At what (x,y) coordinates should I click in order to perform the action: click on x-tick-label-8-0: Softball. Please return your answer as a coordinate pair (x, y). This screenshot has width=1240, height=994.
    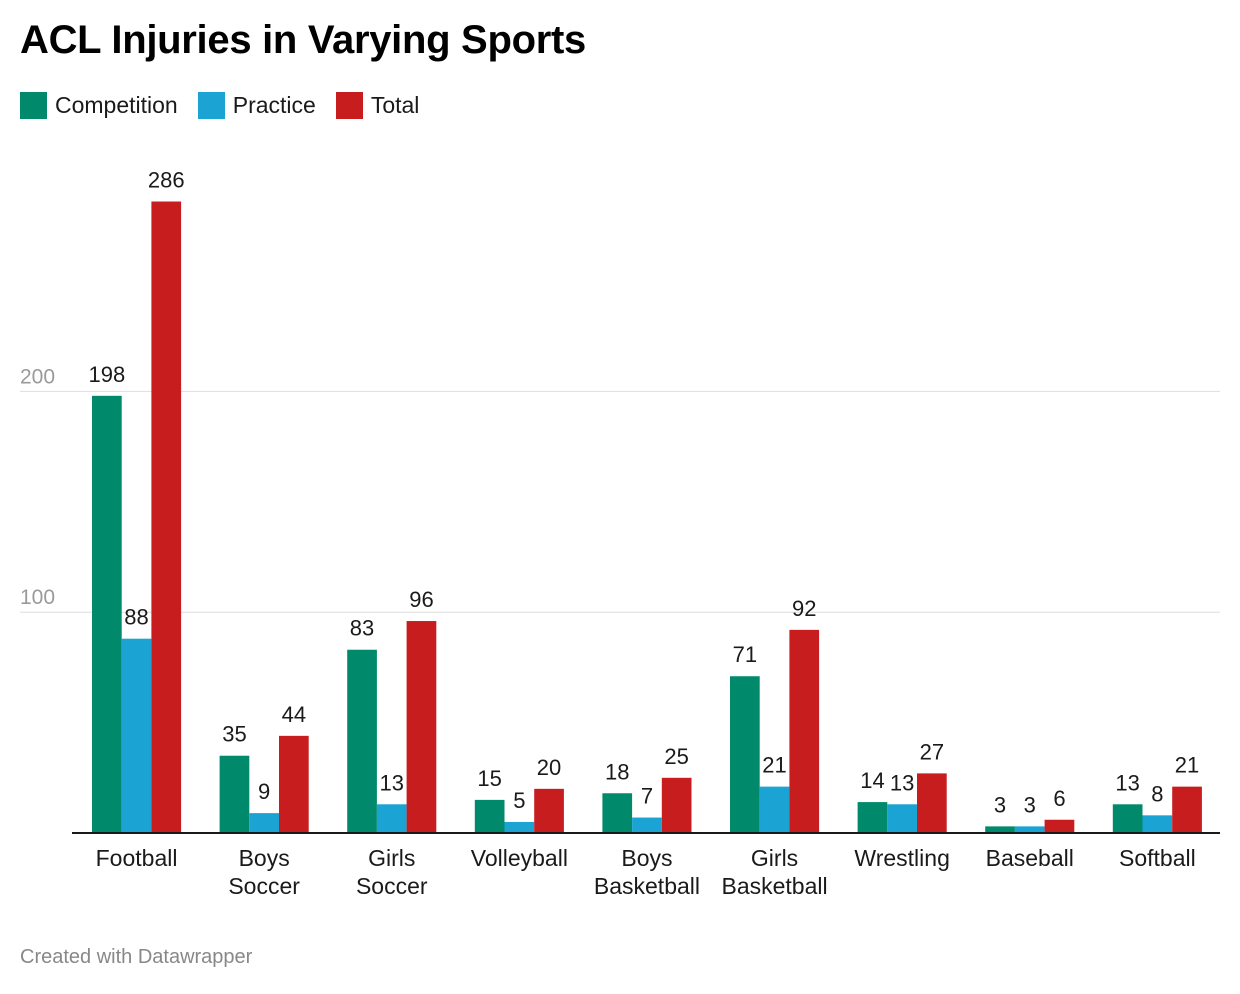
    Looking at the image, I should click on (1157, 858).